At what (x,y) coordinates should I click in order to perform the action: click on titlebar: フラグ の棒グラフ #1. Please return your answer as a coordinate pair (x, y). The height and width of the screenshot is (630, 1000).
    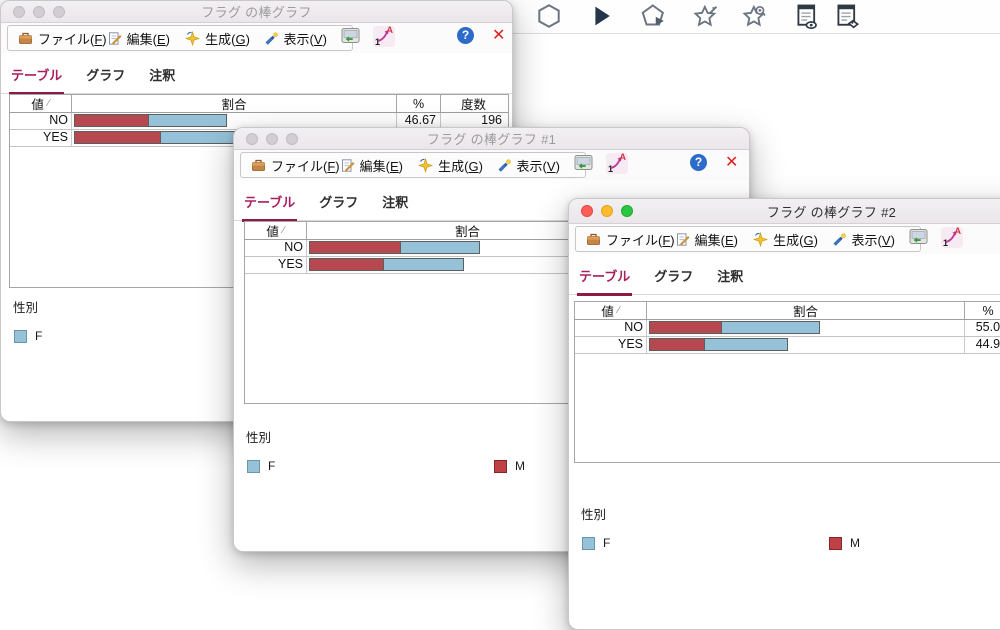
    Looking at the image, I should click on (491, 139).